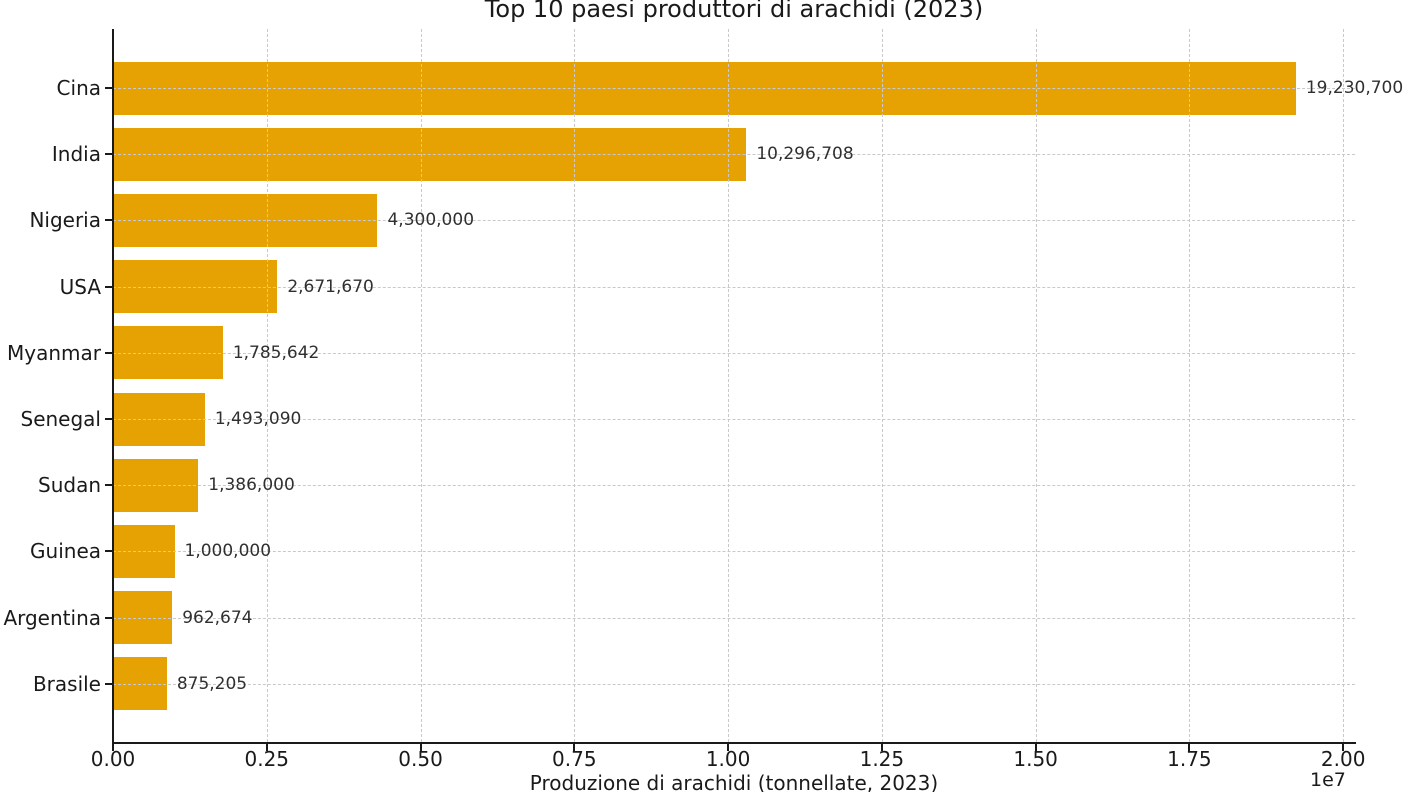 This screenshot has width=1408, height=792. Describe the element at coordinates (1035, 759) in the screenshot. I see `x-tick-label: 1.50` at that location.